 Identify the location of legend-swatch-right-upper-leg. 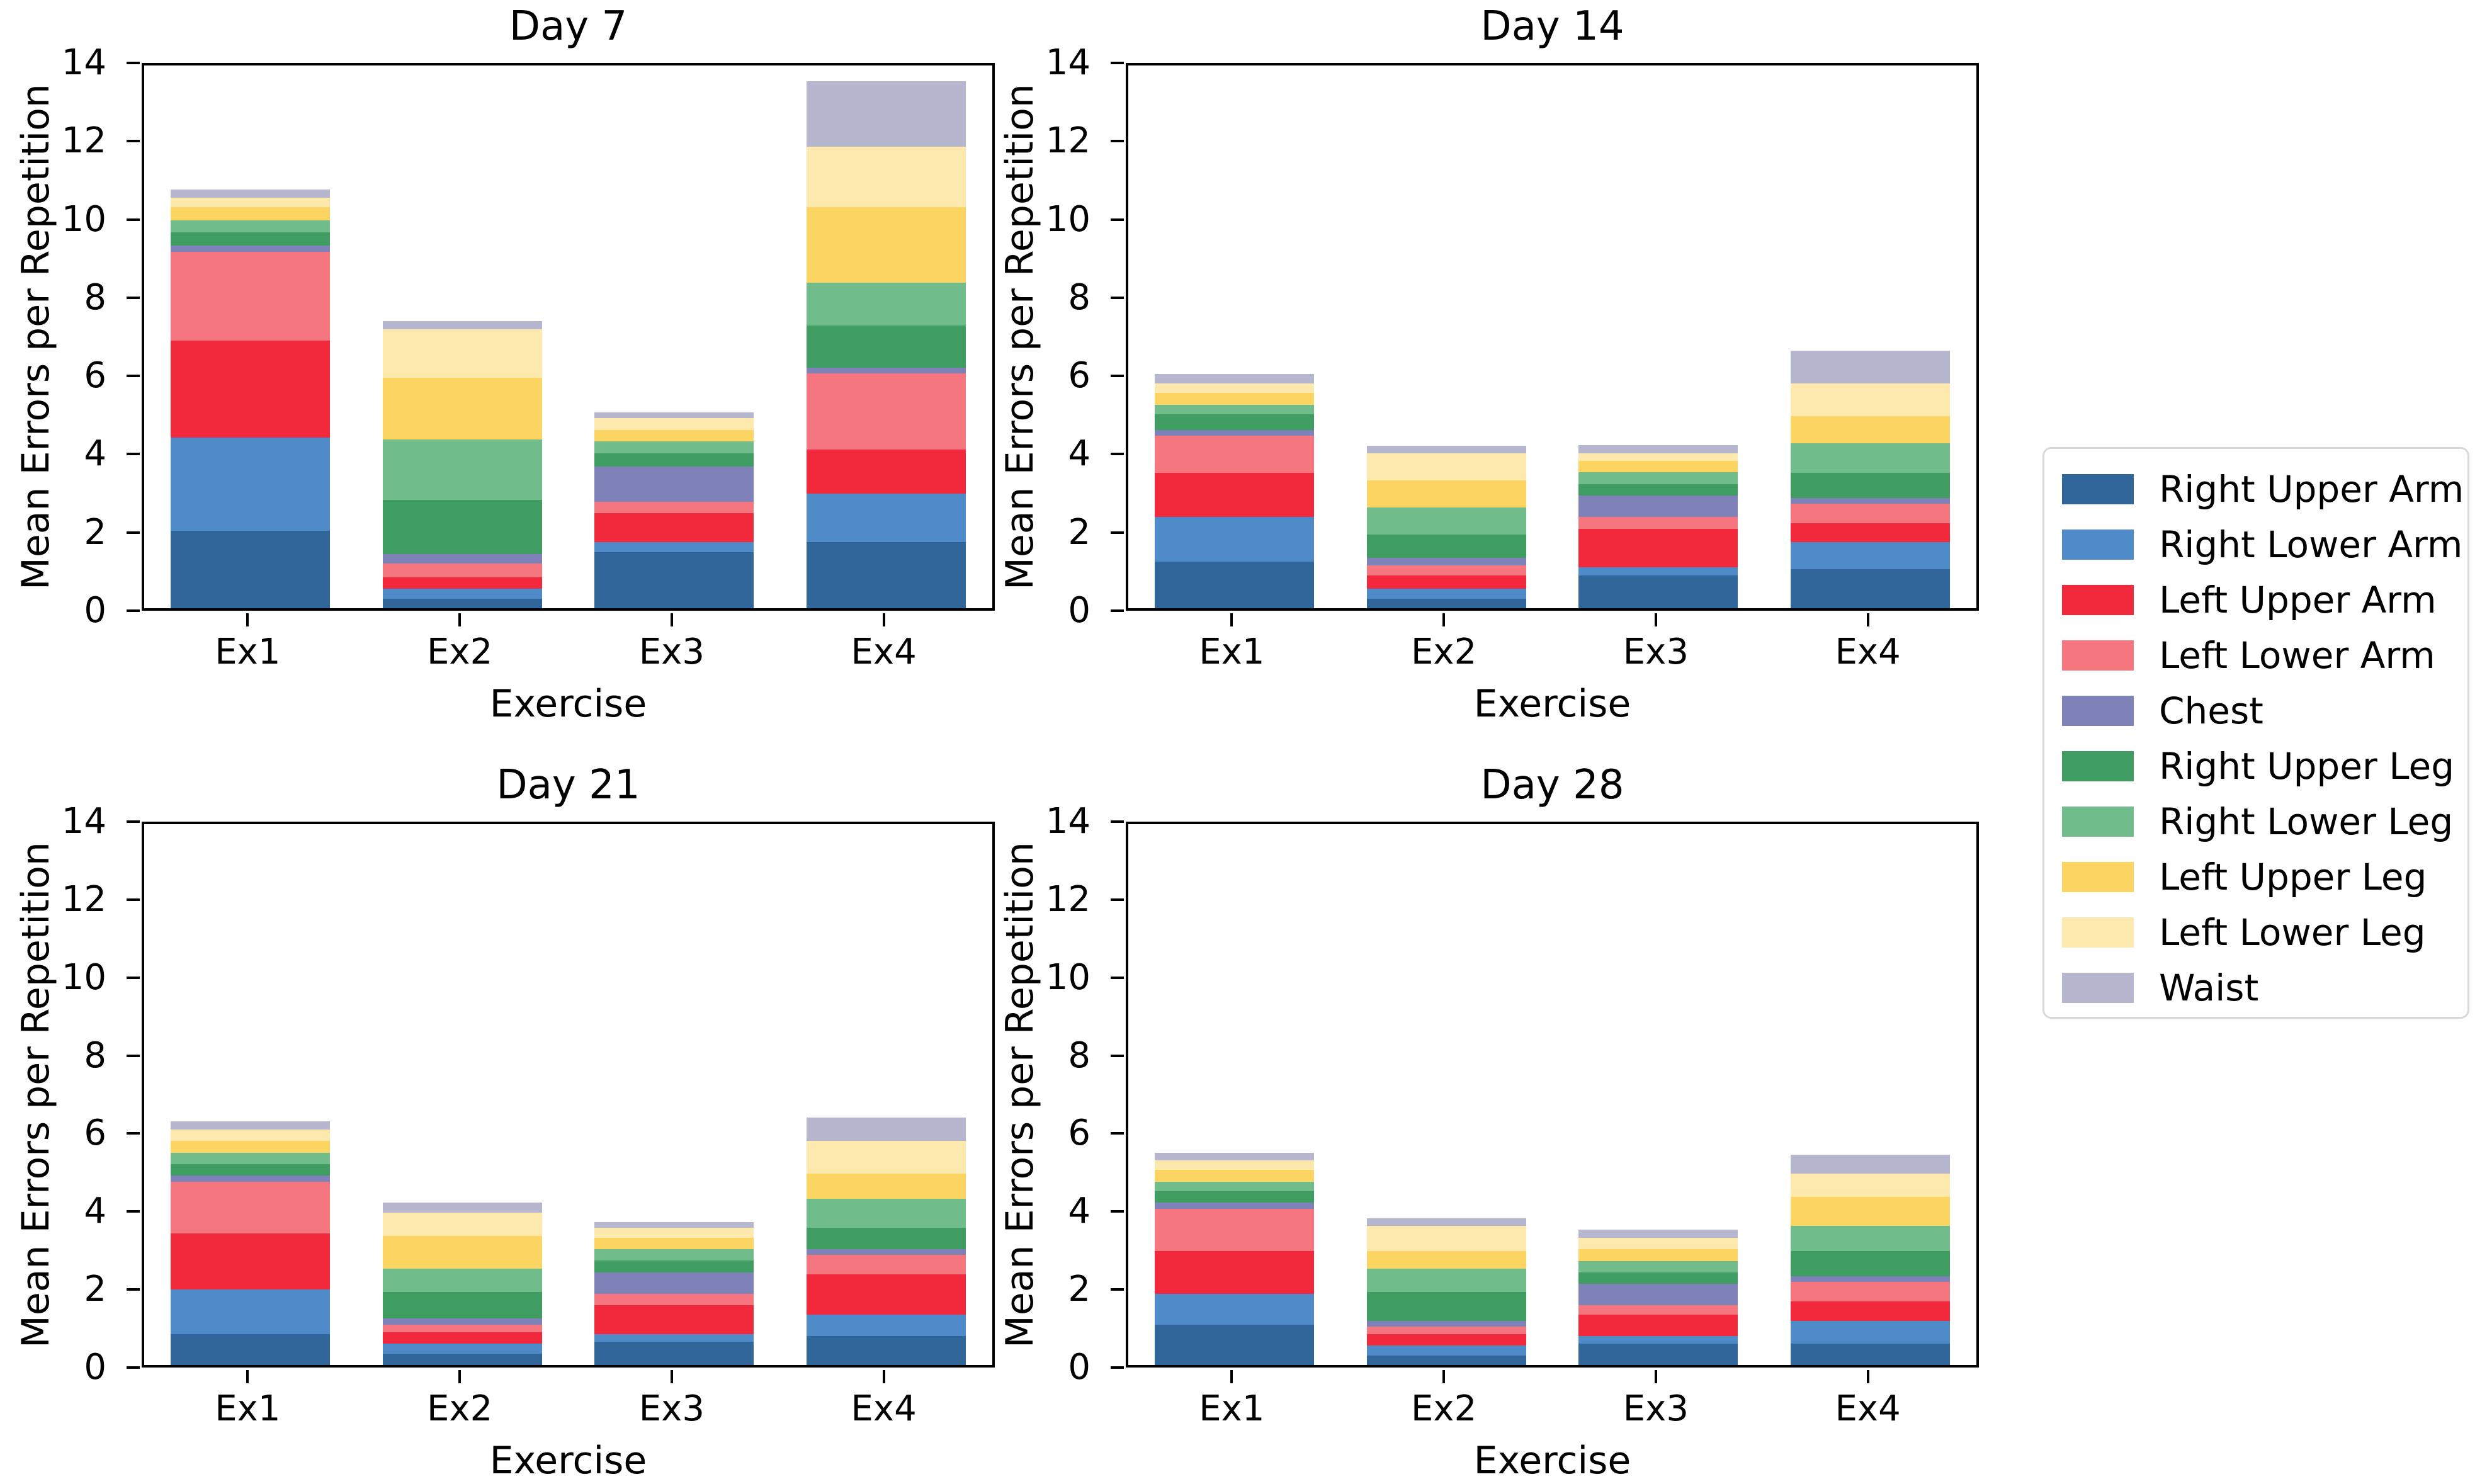
(2098, 766).